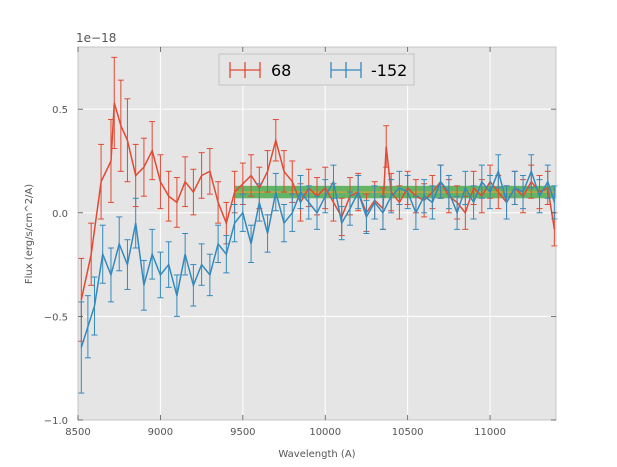 This screenshot has height=467, width=617. Describe the element at coordinates (56, 421) in the screenshot. I see `y-tick-label: −1.0` at that location.